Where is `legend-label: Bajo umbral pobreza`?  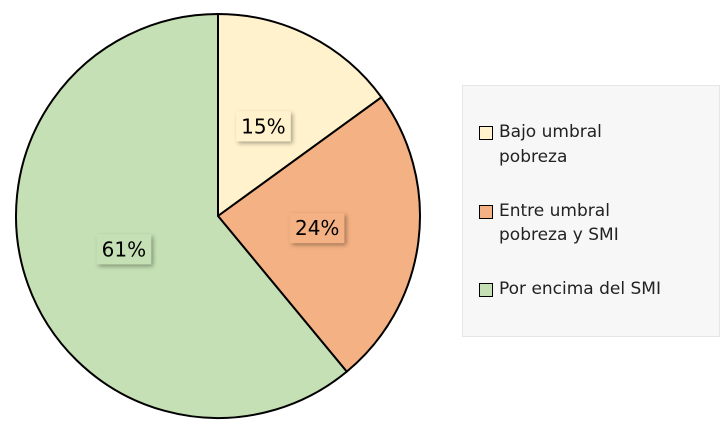
legend-label: Bajo umbral pobreza is located at coordinates (550, 145).